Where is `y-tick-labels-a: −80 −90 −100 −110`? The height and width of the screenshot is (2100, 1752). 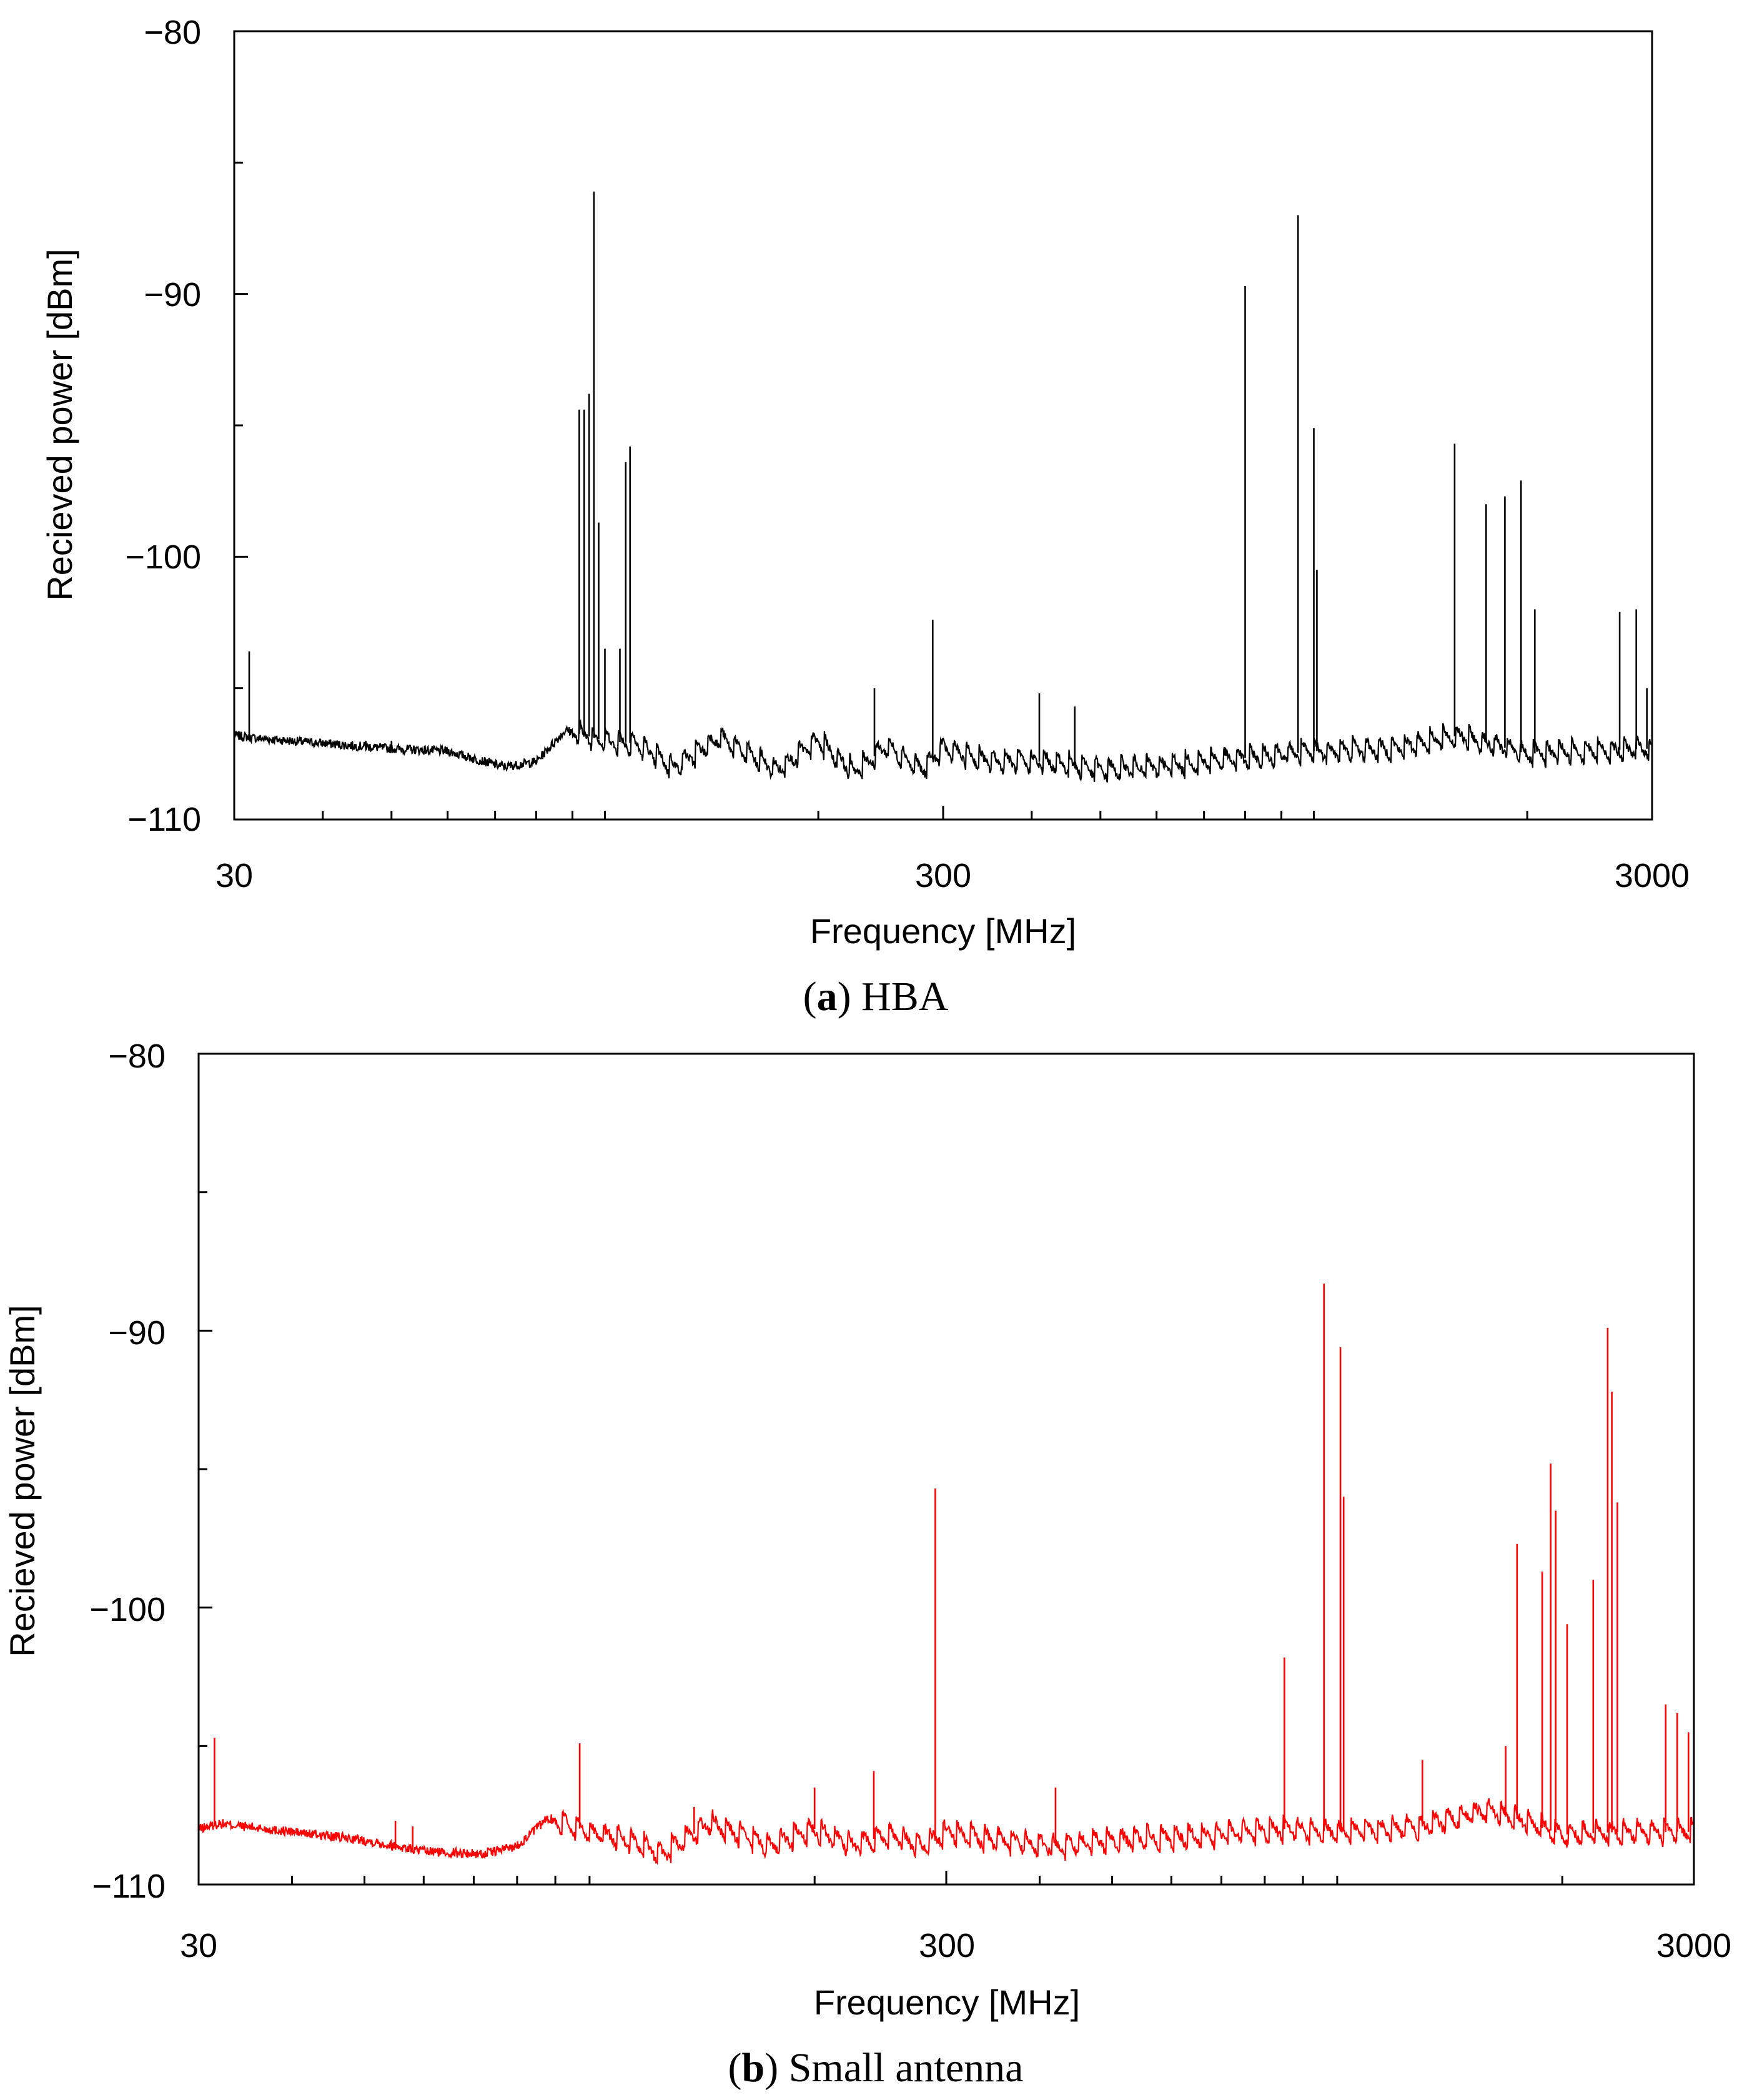
y-tick-labels-a: −80 −90 −100 −110 is located at coordinates (163, 426).